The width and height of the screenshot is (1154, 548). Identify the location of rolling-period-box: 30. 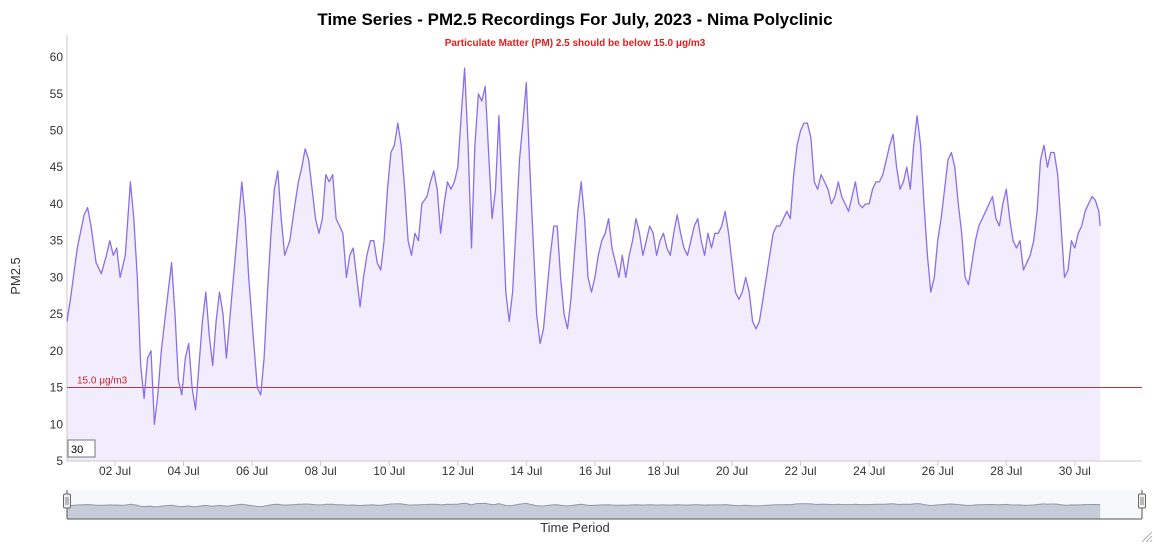
(81, 448).